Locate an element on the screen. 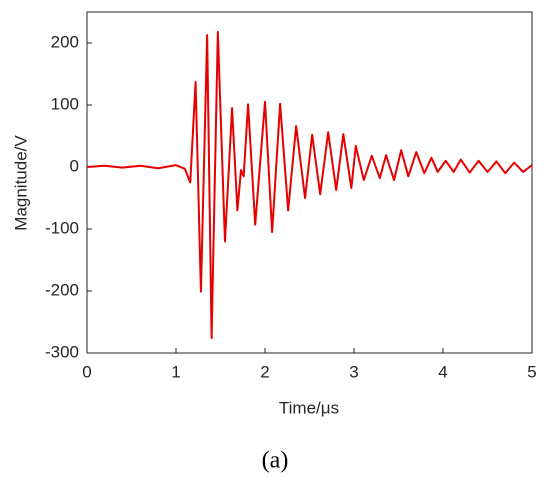  y-tick-label: -200 is located at coordinates (62, 289).